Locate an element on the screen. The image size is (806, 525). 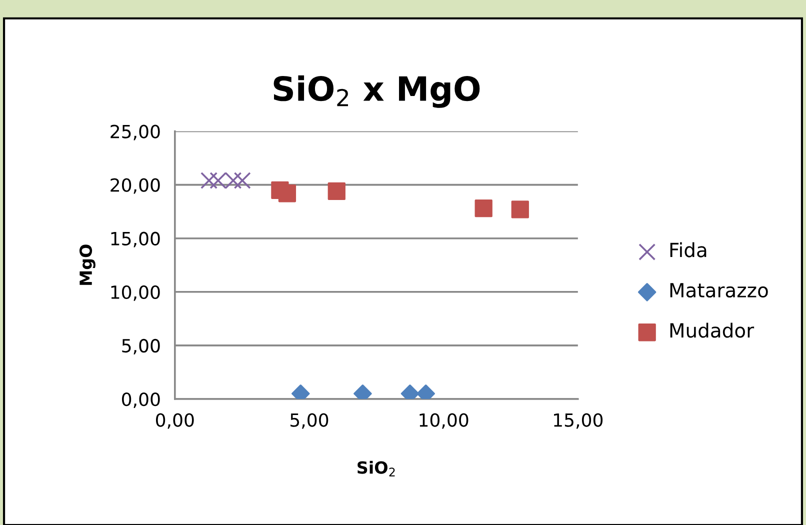
x-tick-label: 5,00 is located at coordinates (309, 421).